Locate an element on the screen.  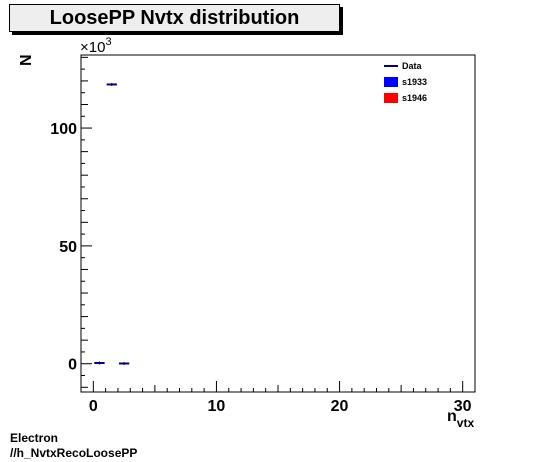
legend: Data s1933 s1946 is located at coordinates (405, 82).